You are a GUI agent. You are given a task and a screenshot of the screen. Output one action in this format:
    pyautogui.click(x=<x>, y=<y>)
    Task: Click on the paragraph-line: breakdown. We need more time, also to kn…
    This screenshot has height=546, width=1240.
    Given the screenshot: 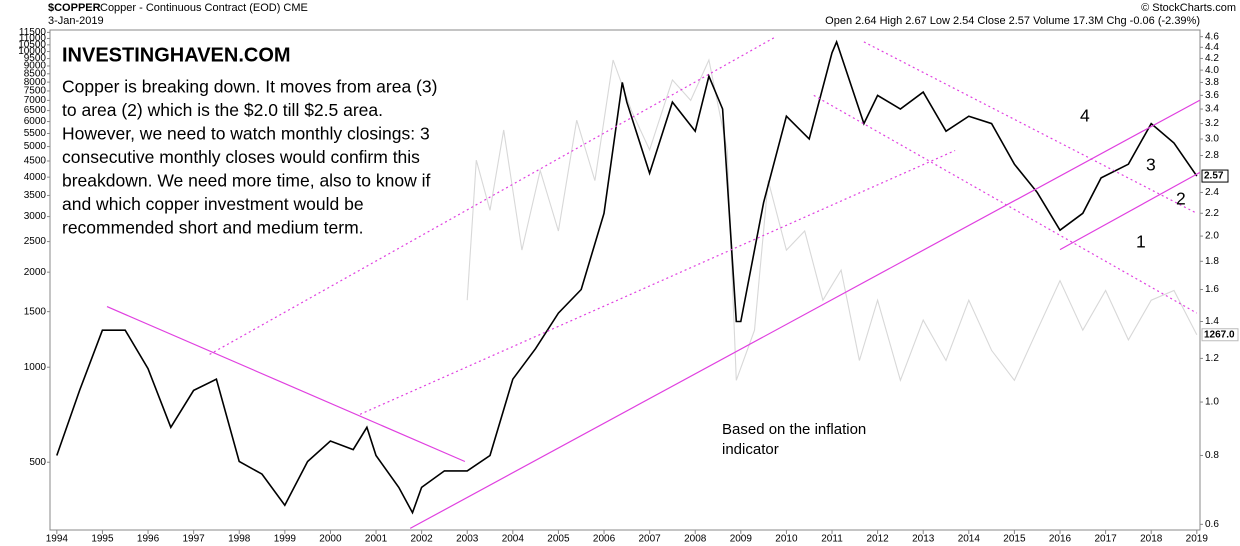 What is the action you would take?
    pyautogui.click(x=246, y=181)
    